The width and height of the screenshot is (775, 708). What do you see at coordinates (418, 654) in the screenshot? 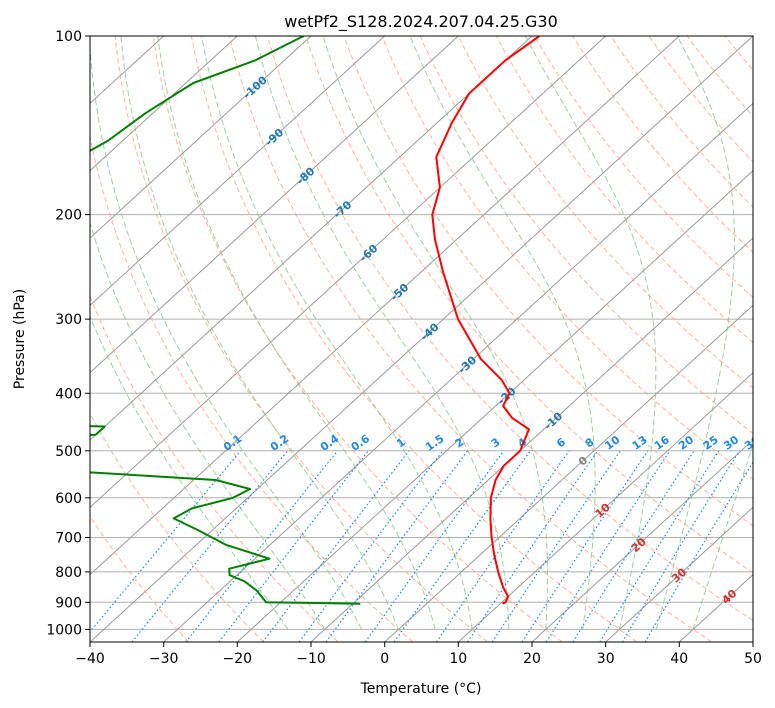
I see `x-axis: −40 −30 −20 −10 0 10 20 30 40 50` at bounding box center [418, 654].